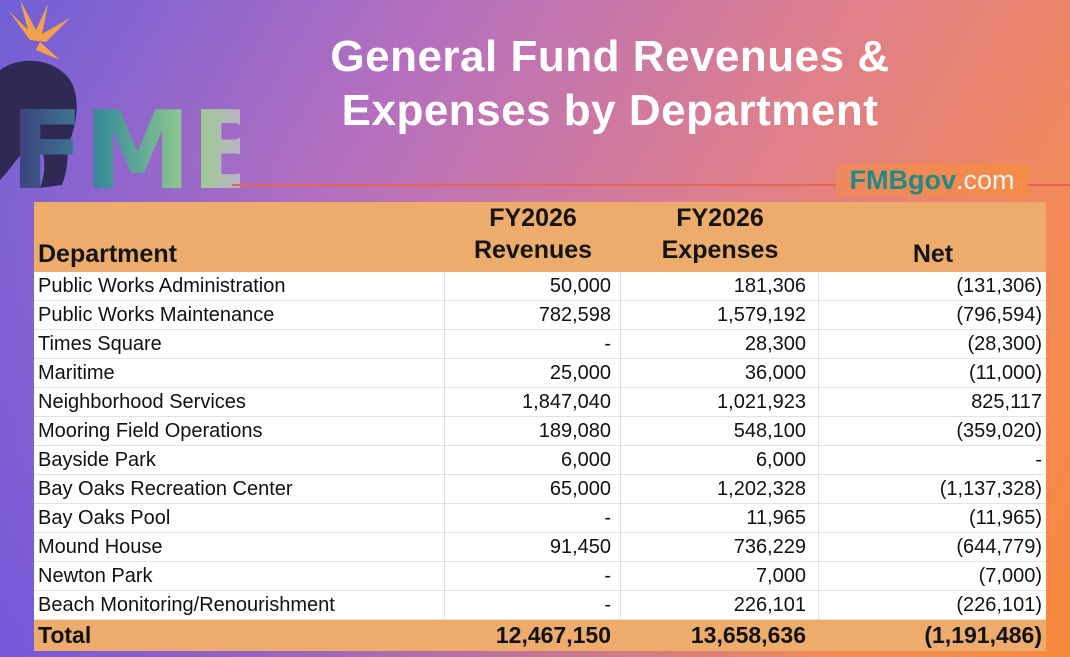  What do you see at coordinates (651, 185) in the screenshot?
I see `divider` at bounding box center [651, 185].